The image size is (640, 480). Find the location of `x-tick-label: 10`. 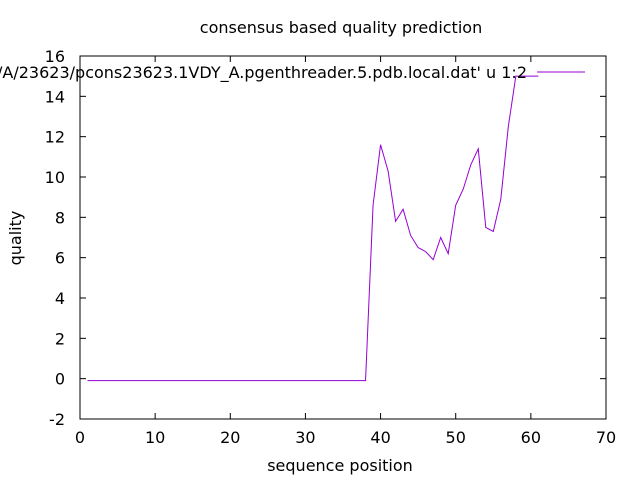

x-tick-label: 10 is located at coordinates (155, 437).